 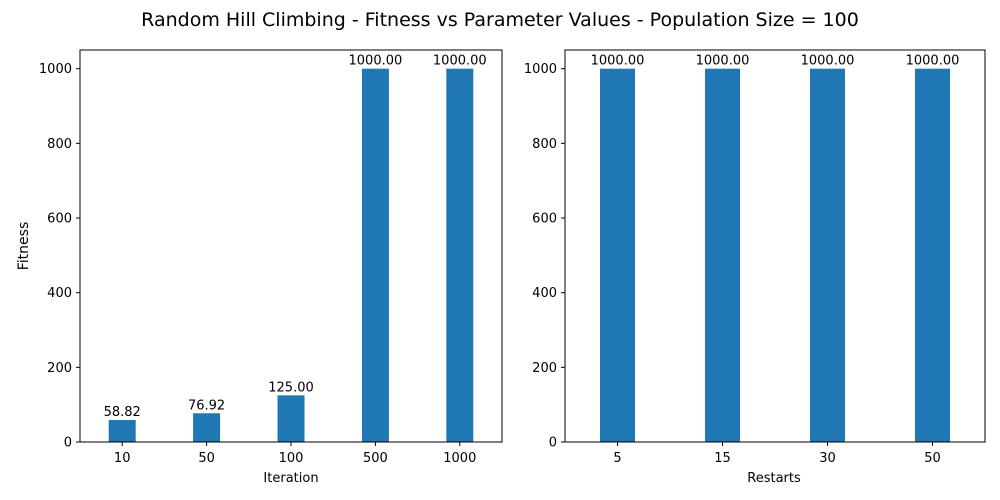 I want to click on x-axis-label: Iteration, so click(x=290, y=478).